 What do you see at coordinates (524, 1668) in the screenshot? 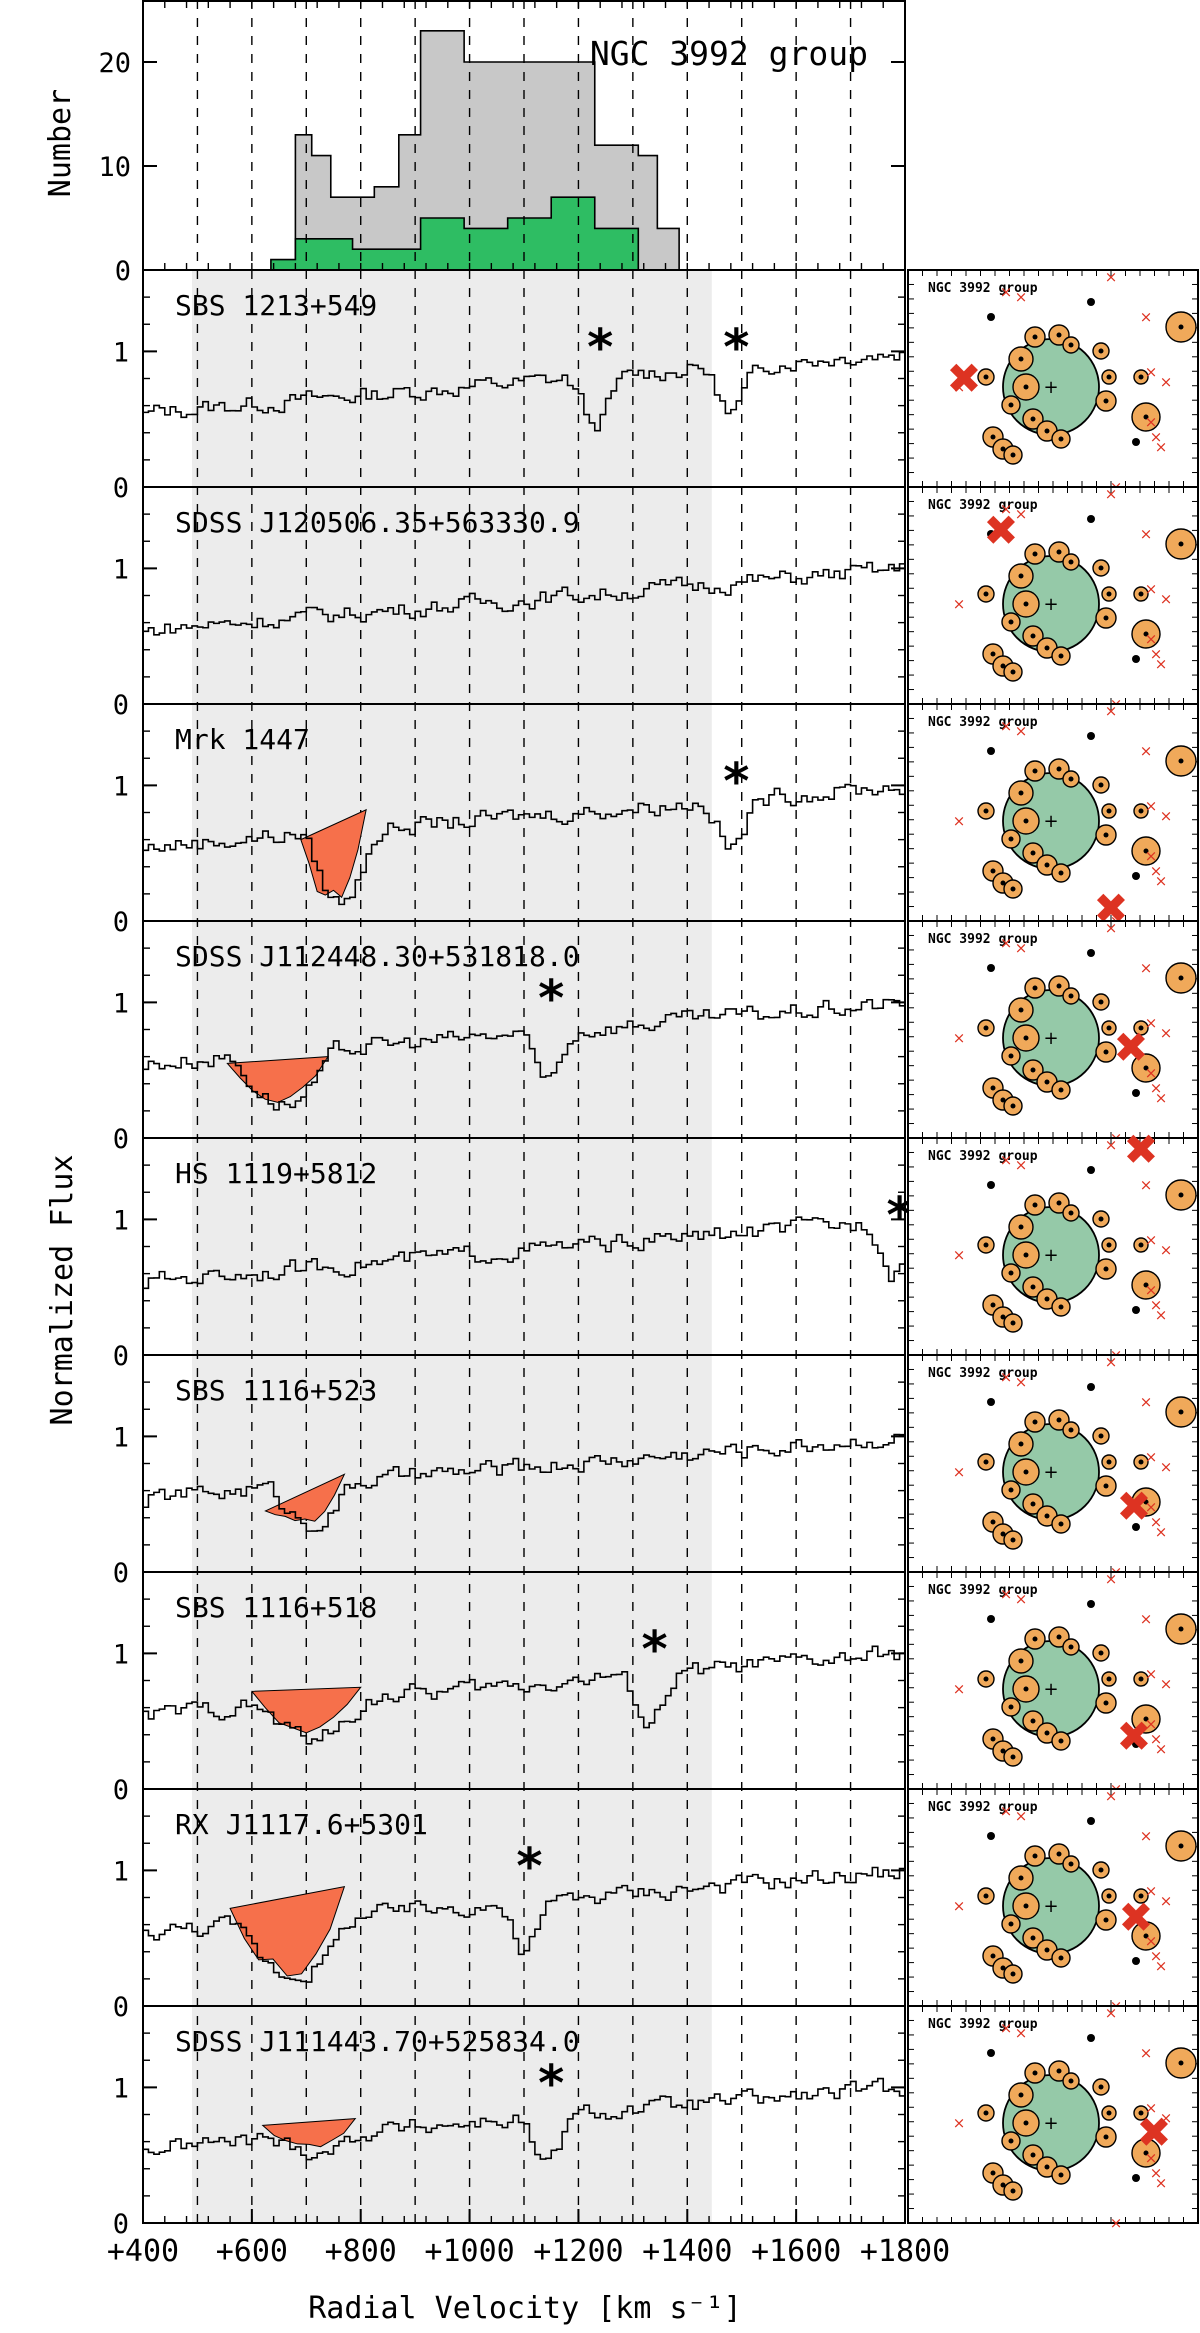
I see `spectrum-panel: * SBS 1116+518` at bounding box center [524, 1668].